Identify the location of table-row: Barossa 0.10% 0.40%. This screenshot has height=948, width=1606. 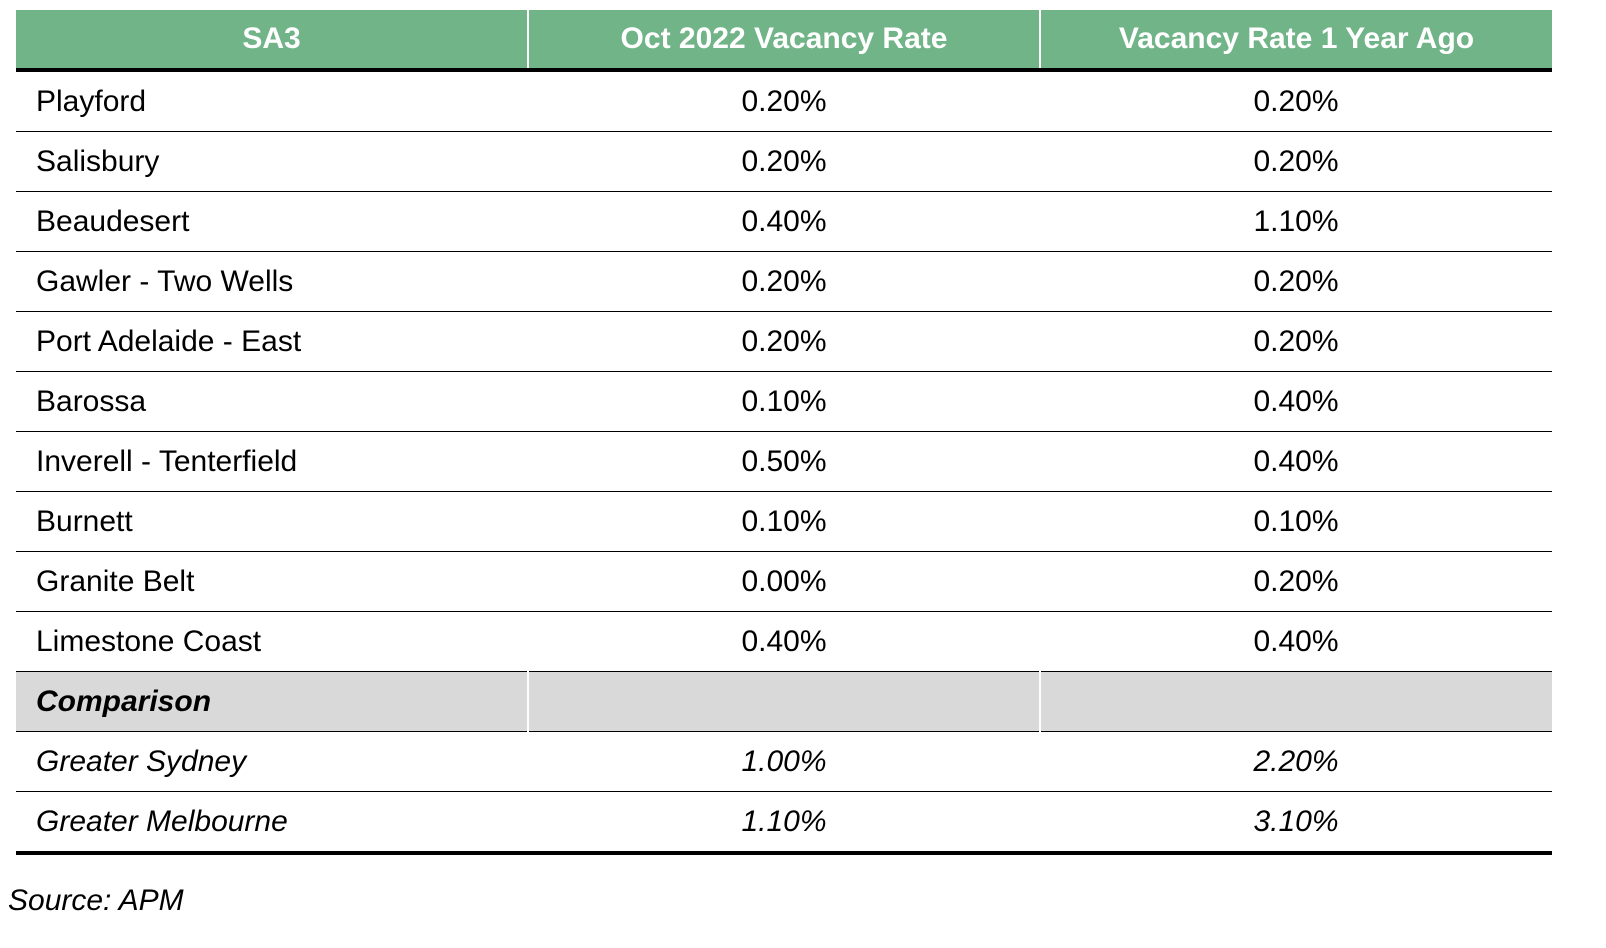
(784, 401).